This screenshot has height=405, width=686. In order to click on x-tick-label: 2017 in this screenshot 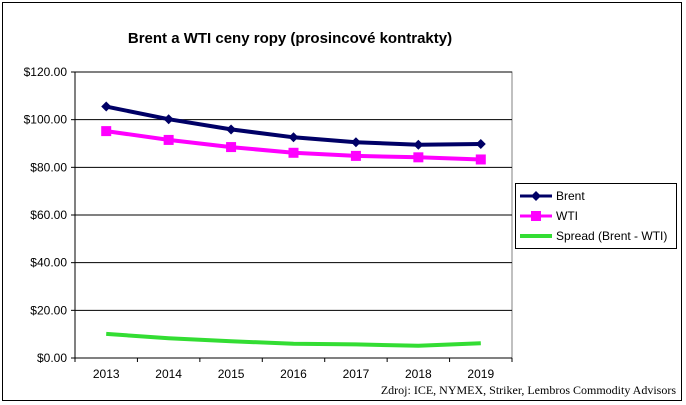, I will do `click(356, 374)`.